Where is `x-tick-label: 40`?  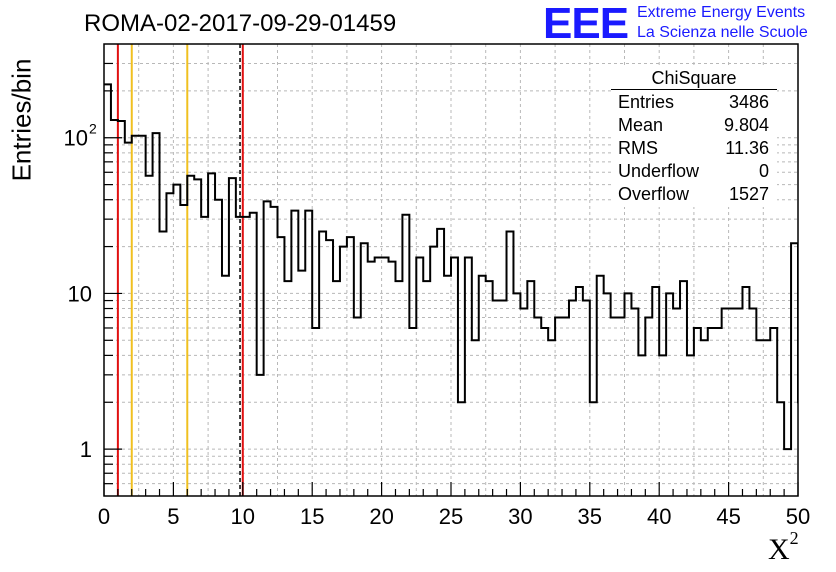 x-tick-label: 40 is located at coordinates (659, 516).